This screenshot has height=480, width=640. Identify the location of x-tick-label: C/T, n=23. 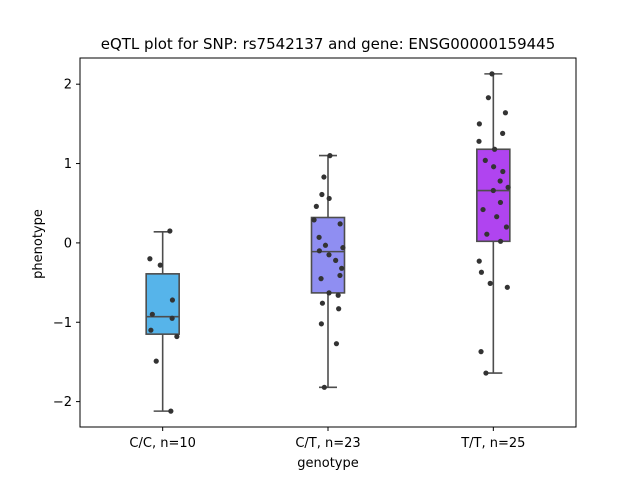
(327, 443).